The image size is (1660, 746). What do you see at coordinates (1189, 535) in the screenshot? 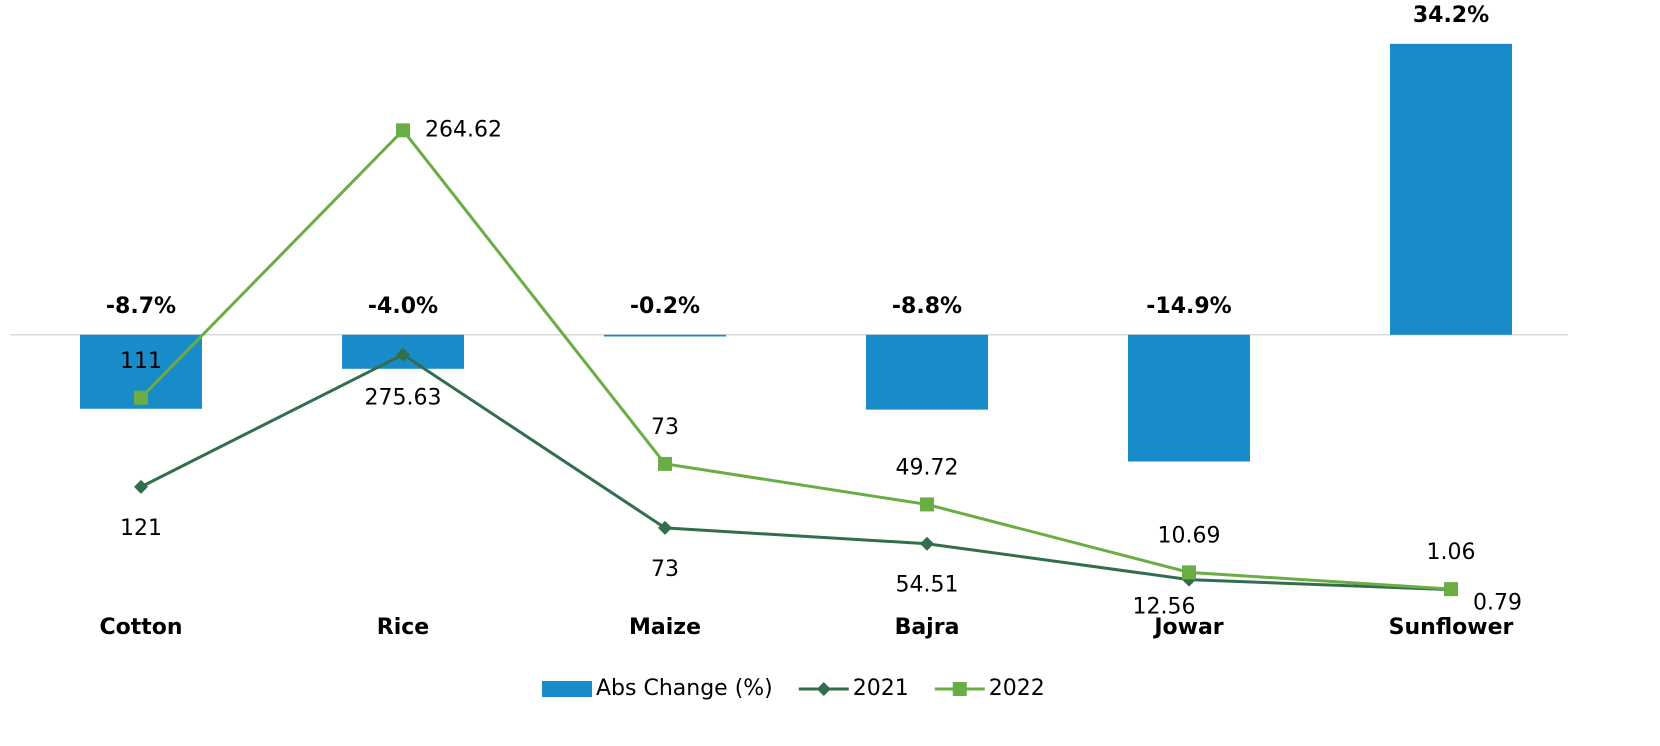
I see `data-label: 10.69` at bounding box center [1189, 535].